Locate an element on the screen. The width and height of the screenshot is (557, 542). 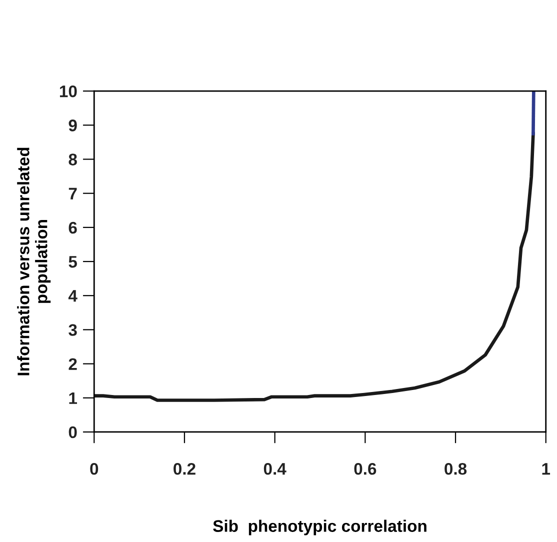
y-tick-label: 8 is located at coordinates (72, 160).